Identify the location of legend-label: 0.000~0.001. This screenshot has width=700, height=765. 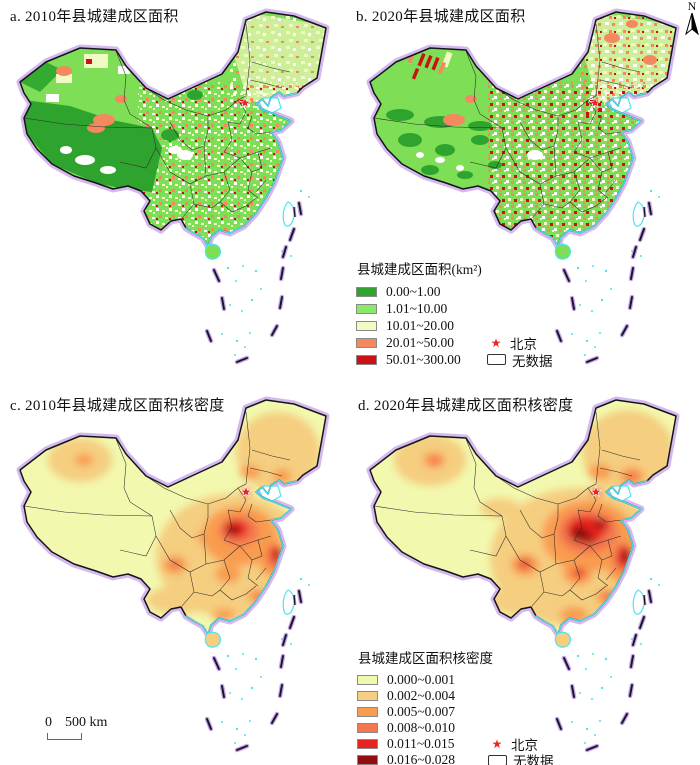
(421, 679).